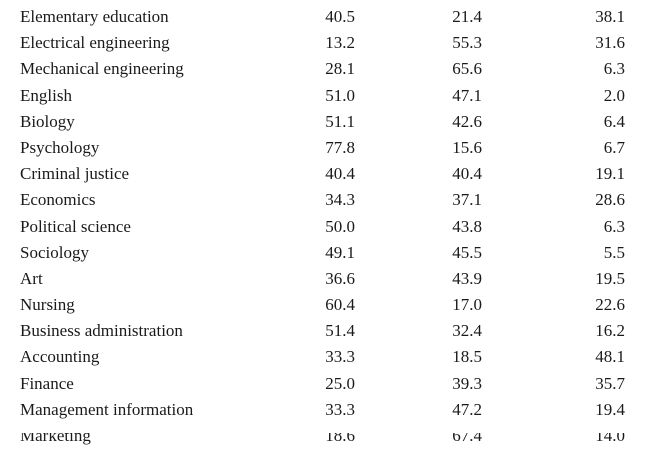 This screenshot has height=449, width=650. What do you see at coordinates (467, 147) in the screenshot?
I see `value-col-2: 15.6` at bounding box center [467, 147].